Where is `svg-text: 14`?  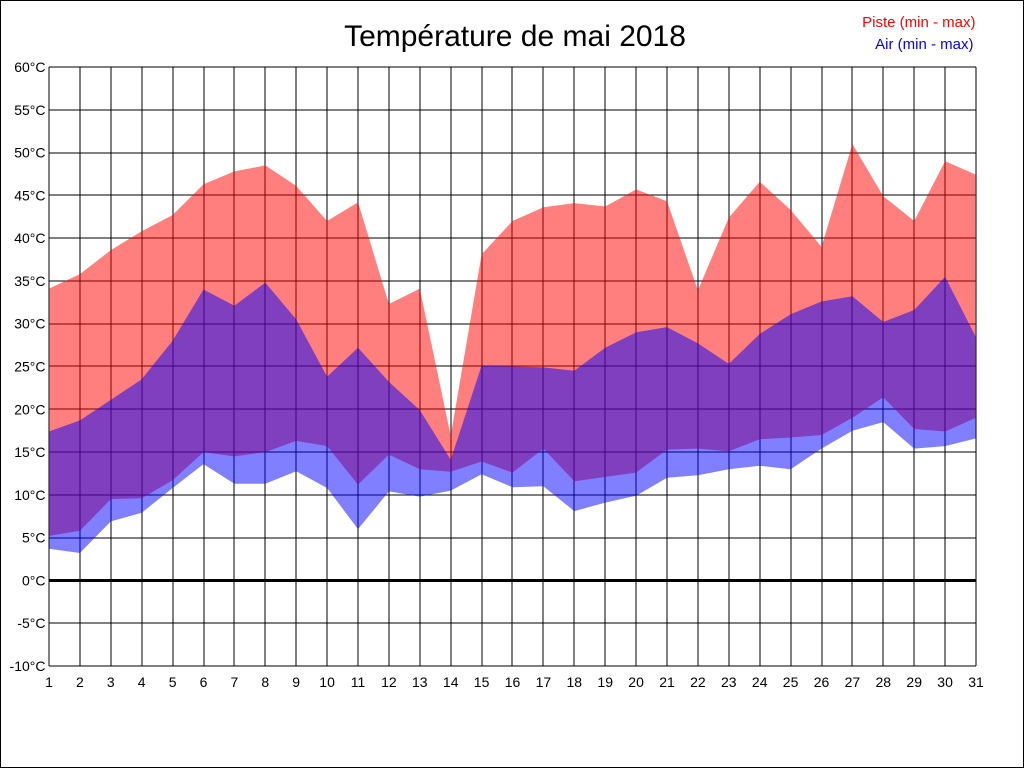 svg-text: 14 is located at coordinates (451, 682).